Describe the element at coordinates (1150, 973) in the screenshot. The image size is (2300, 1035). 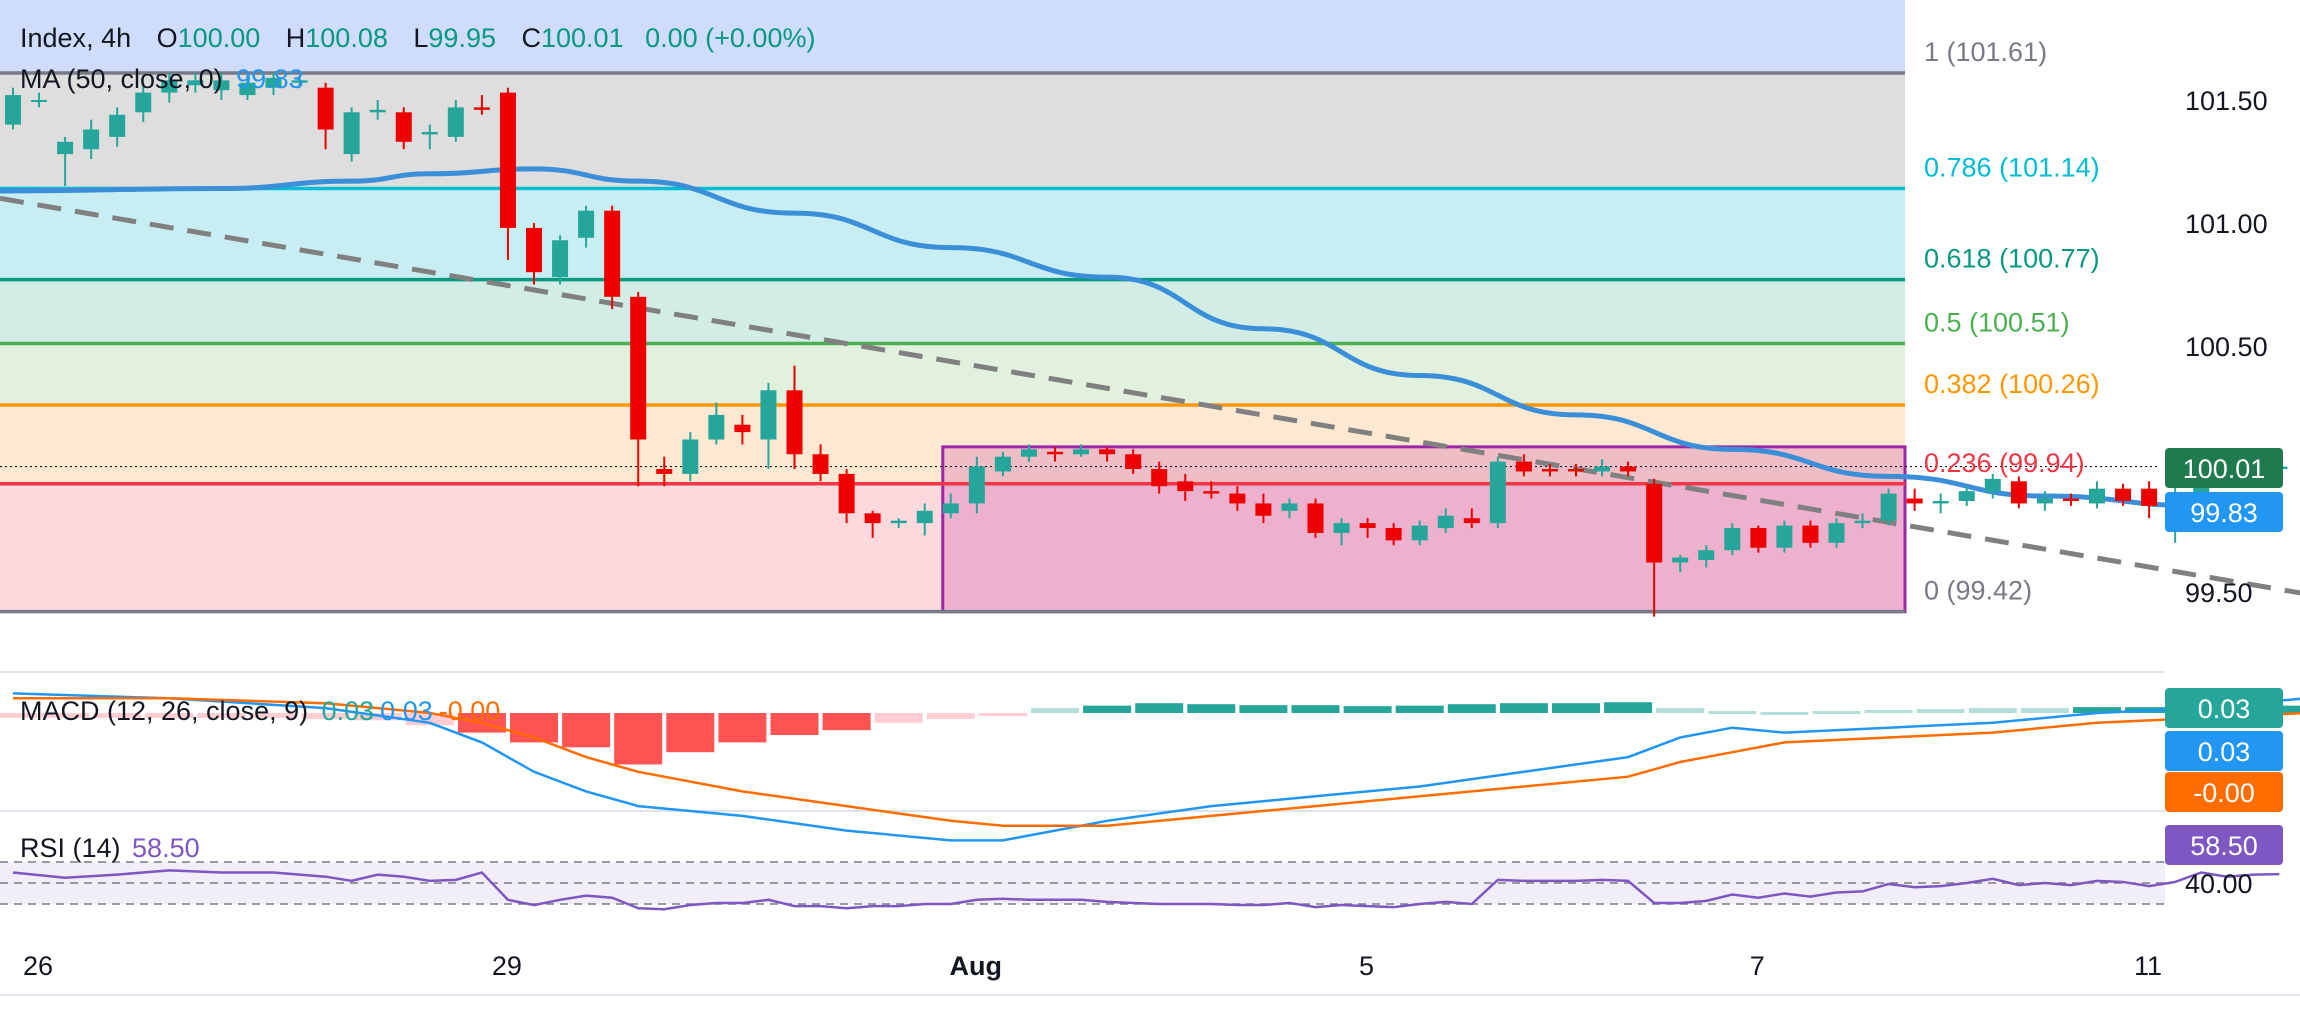
I see `time-axis: 2629Aug57111316` at that location.